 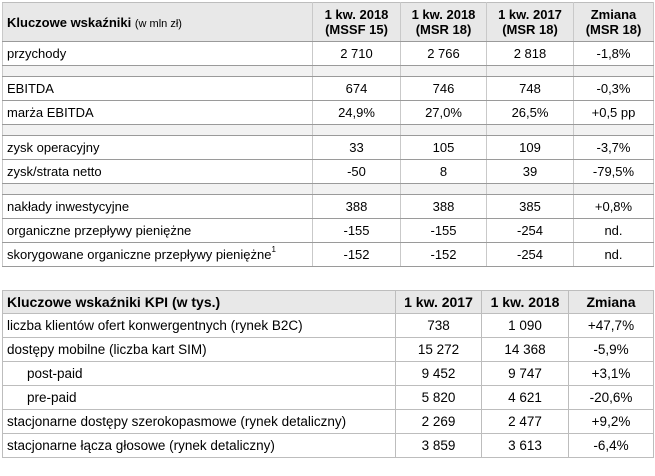 I want to click on column-header: 1 kw. 2017 (MSR 18), so click(x=530, y=22).